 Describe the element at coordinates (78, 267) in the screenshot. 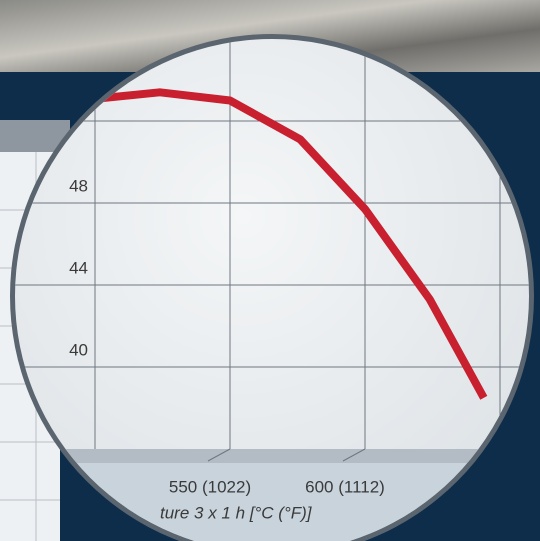

I see `y-tick-label: 44` at that location.